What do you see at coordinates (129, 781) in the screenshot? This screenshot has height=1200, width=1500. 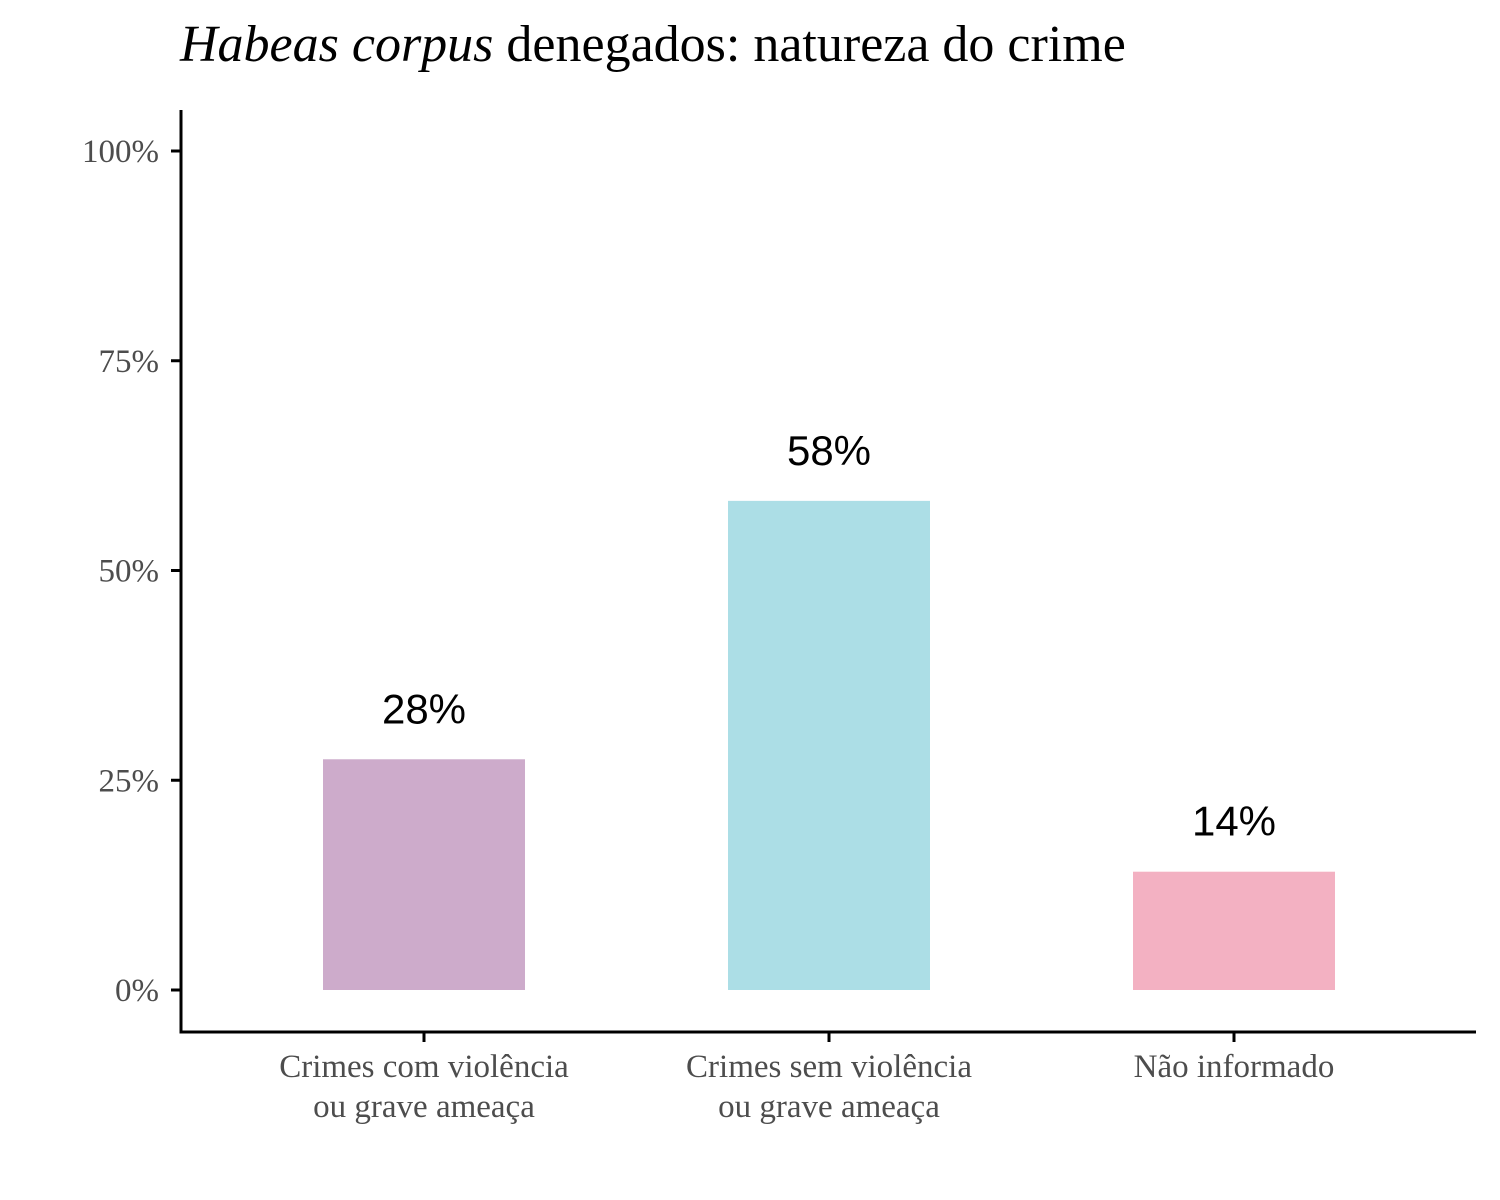 I see `y-tick-label-1: 25%` at bounding box center [129, 781].